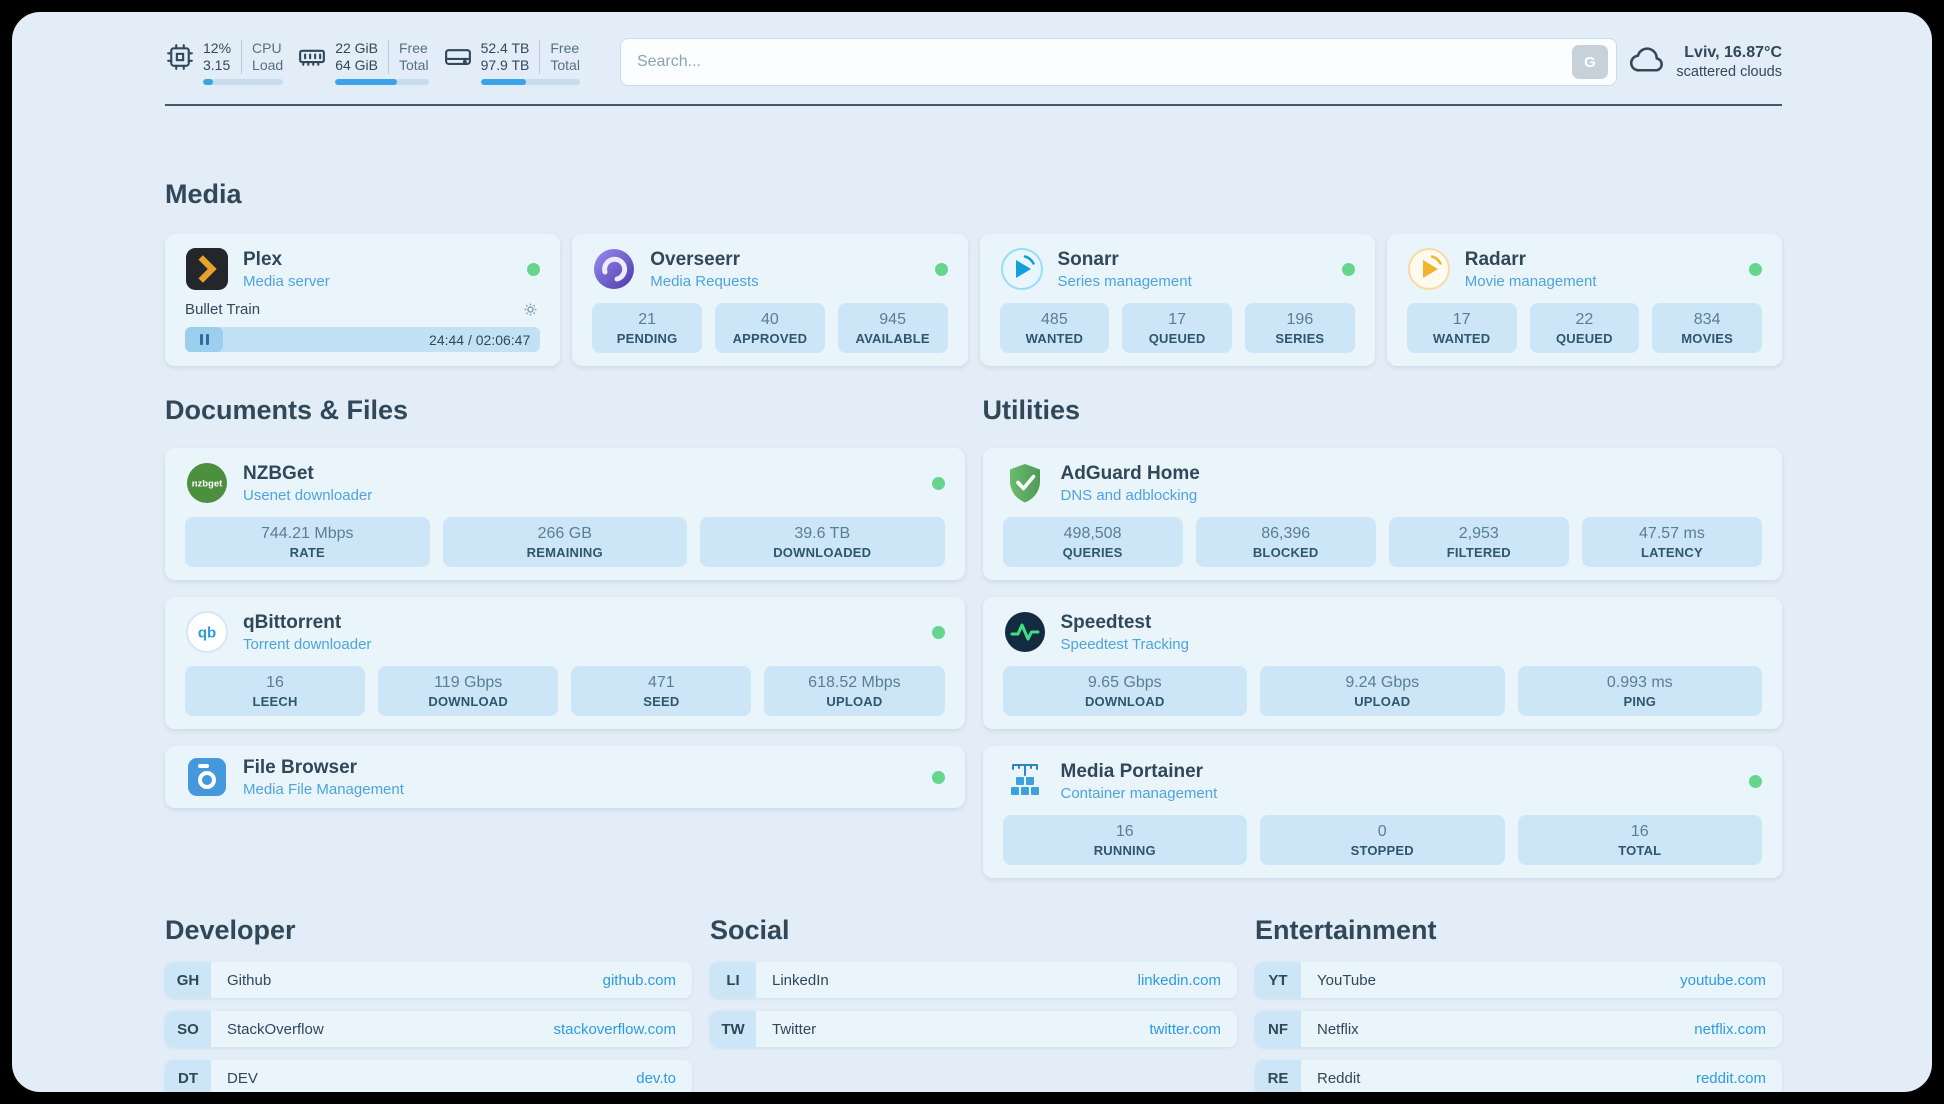  Describe the element at coordinates (565, 483) in the screenshot. I see `nzbget-header: nzbget NZBGet Usenet downloader` at that location.